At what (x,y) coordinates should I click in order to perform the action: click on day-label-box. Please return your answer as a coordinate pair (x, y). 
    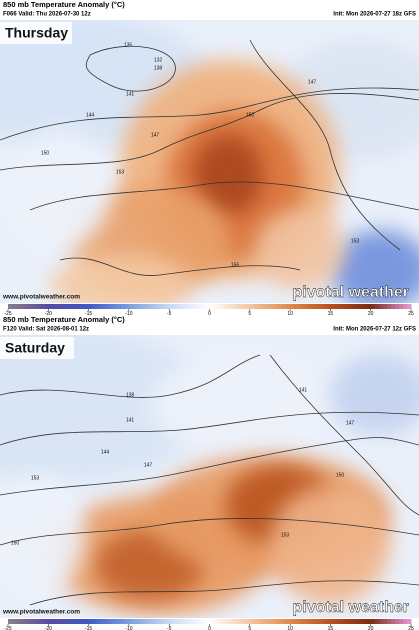
    Looking at the image, I should click on (37, 348).